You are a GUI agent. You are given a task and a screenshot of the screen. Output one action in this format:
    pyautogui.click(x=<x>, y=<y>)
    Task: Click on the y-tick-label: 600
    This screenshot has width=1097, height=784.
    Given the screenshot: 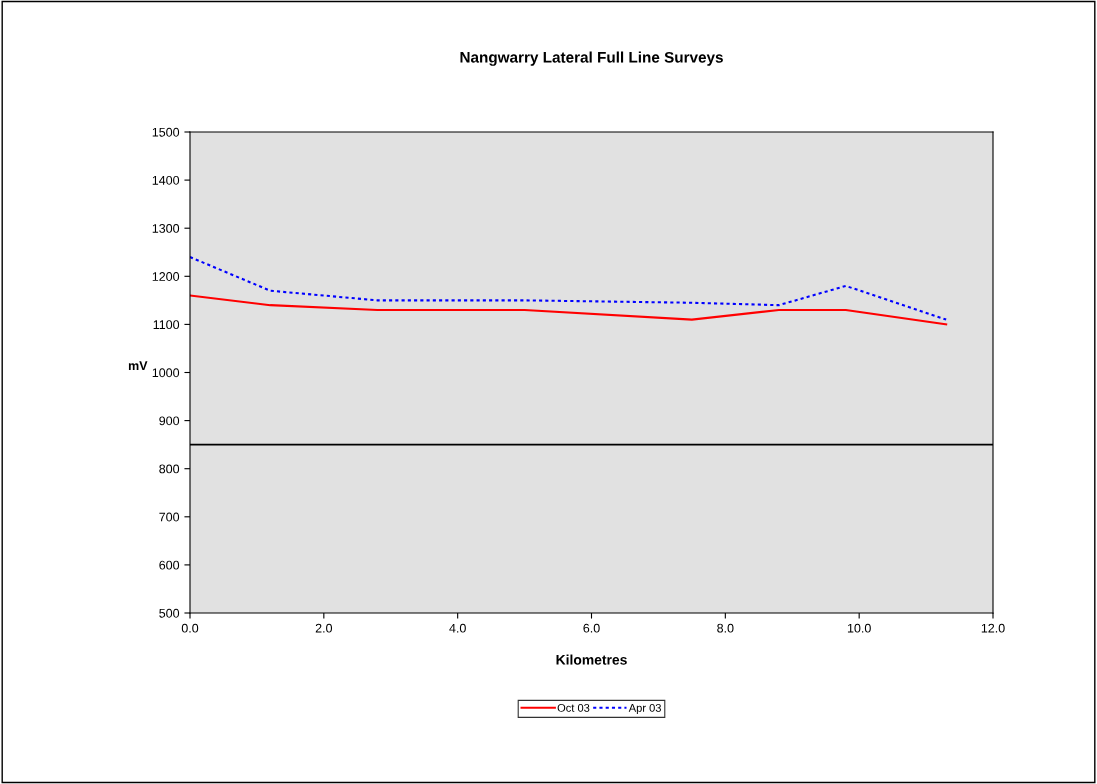 What is the action you would take?
    pyautogui.click(x=169, y=565)
    